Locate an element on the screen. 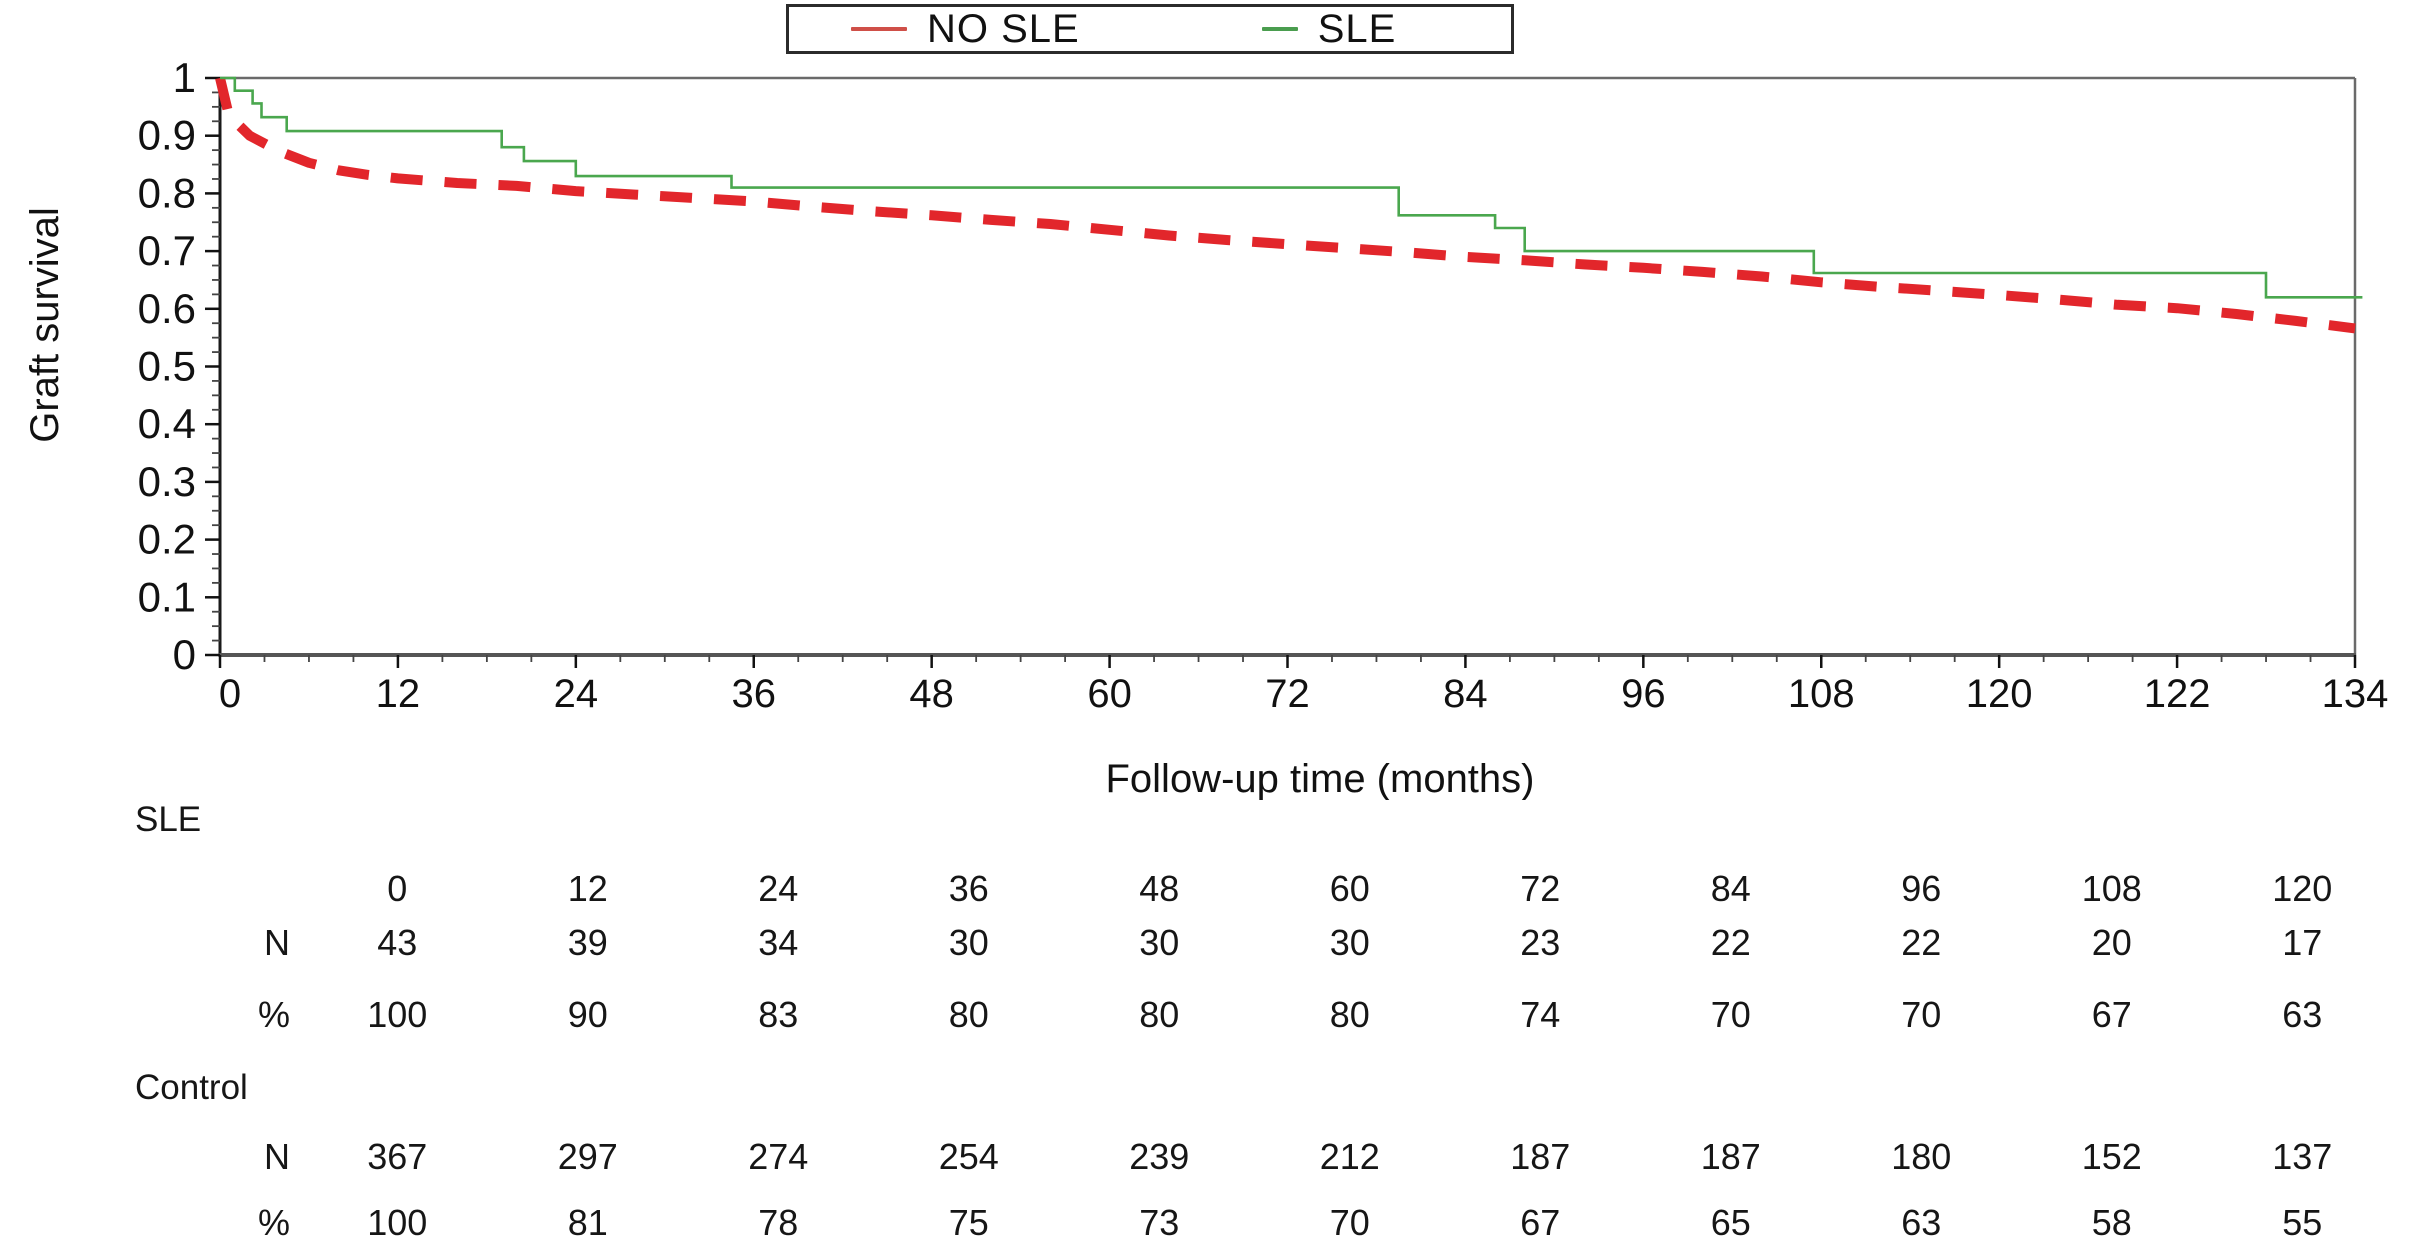 The height and width of the screenshot is (1244, 2419). table-value: 39 is located at coordinates (587, 942).